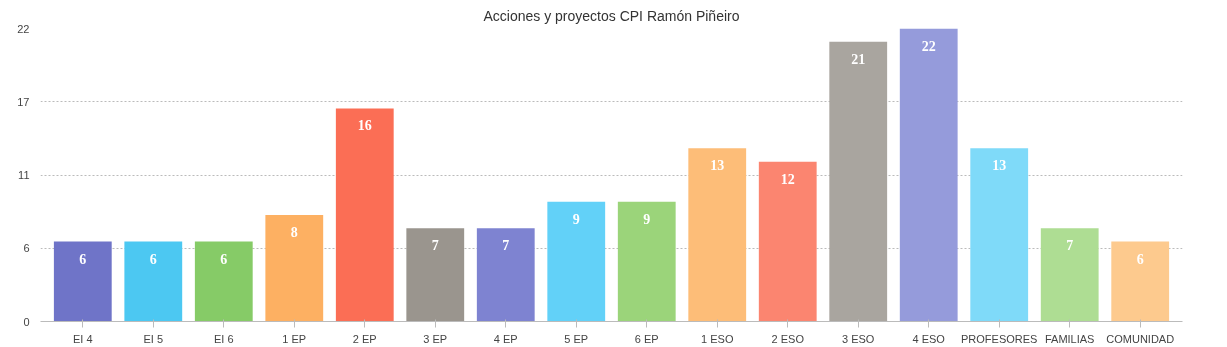 The width and height of the screenshot is (1227, 347). Describe the element at coordinates (26, 248) in the screenshot. I see `y-tick-label: 6` at that location.